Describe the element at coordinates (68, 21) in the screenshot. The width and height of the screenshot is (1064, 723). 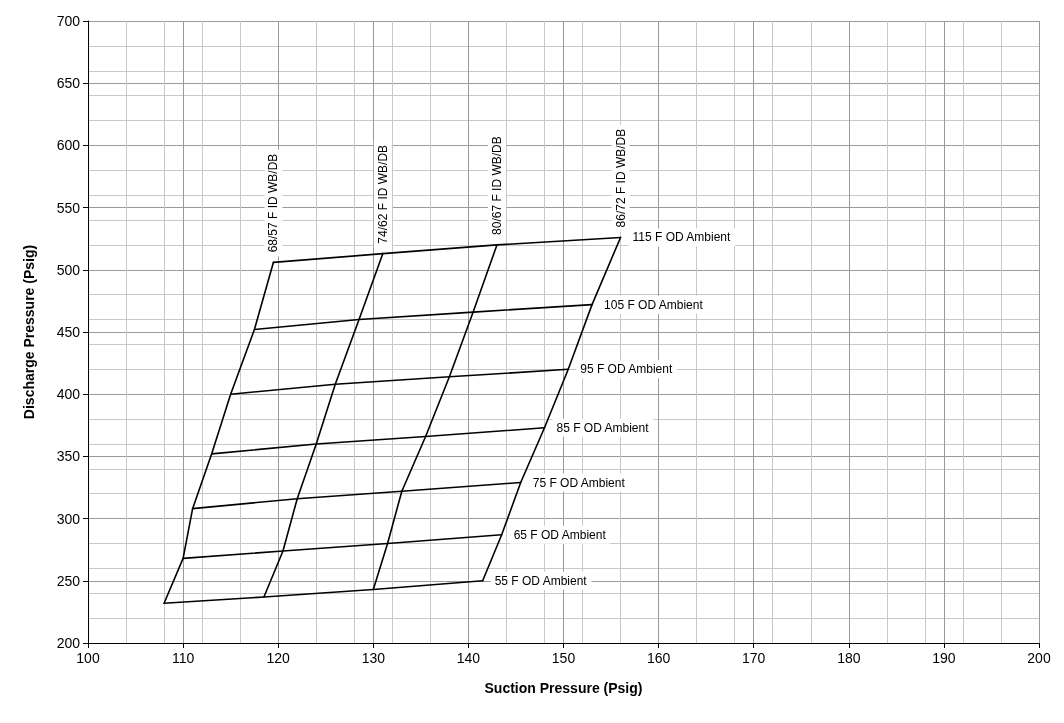
I see `y-tick-label: 700` at that location.